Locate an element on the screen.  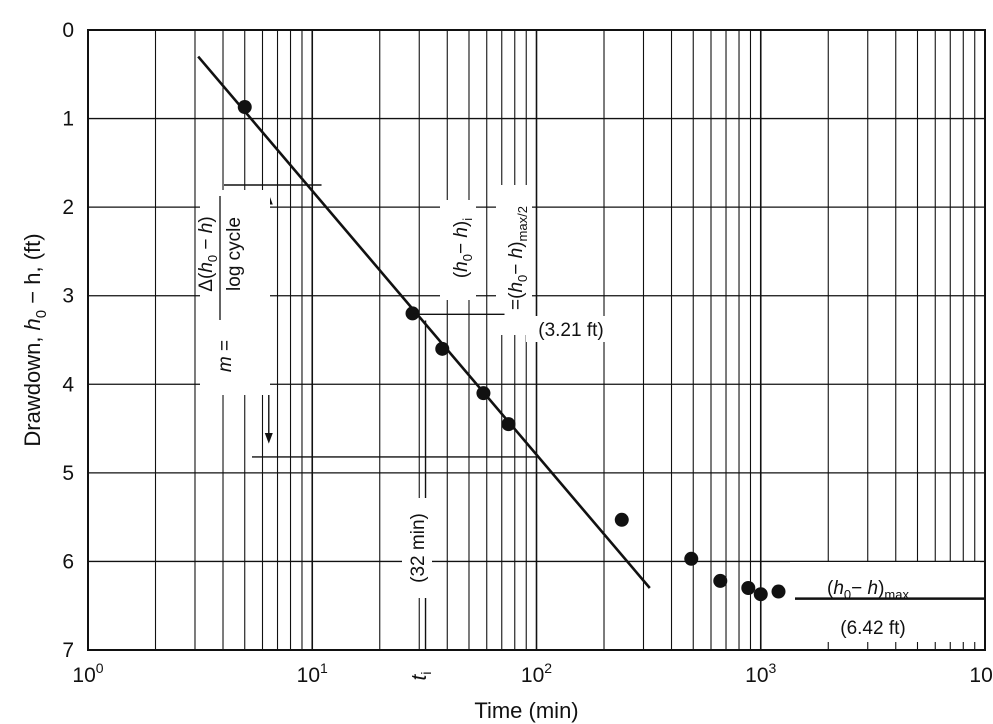
y-tick-label: 7 is located at coordinates (68, 650).